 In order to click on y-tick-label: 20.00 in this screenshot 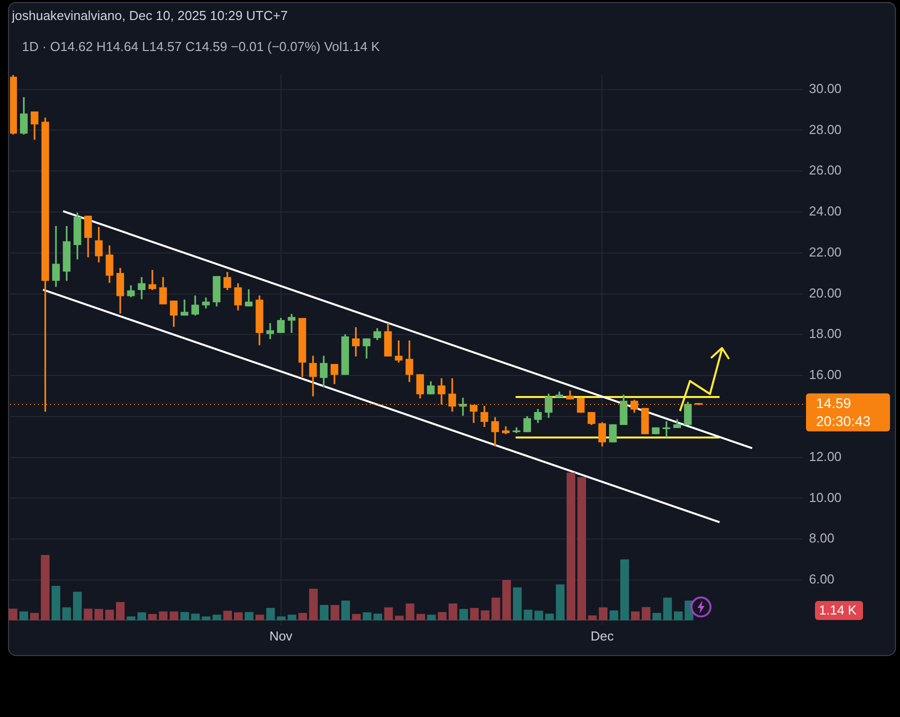, I will do `click(825, 292)`.